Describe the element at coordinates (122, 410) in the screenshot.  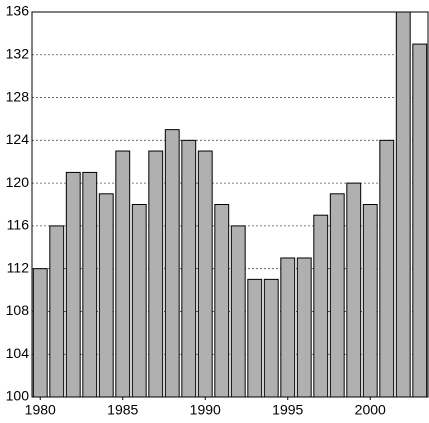
I see `x-tick-label: 1985` at that location.